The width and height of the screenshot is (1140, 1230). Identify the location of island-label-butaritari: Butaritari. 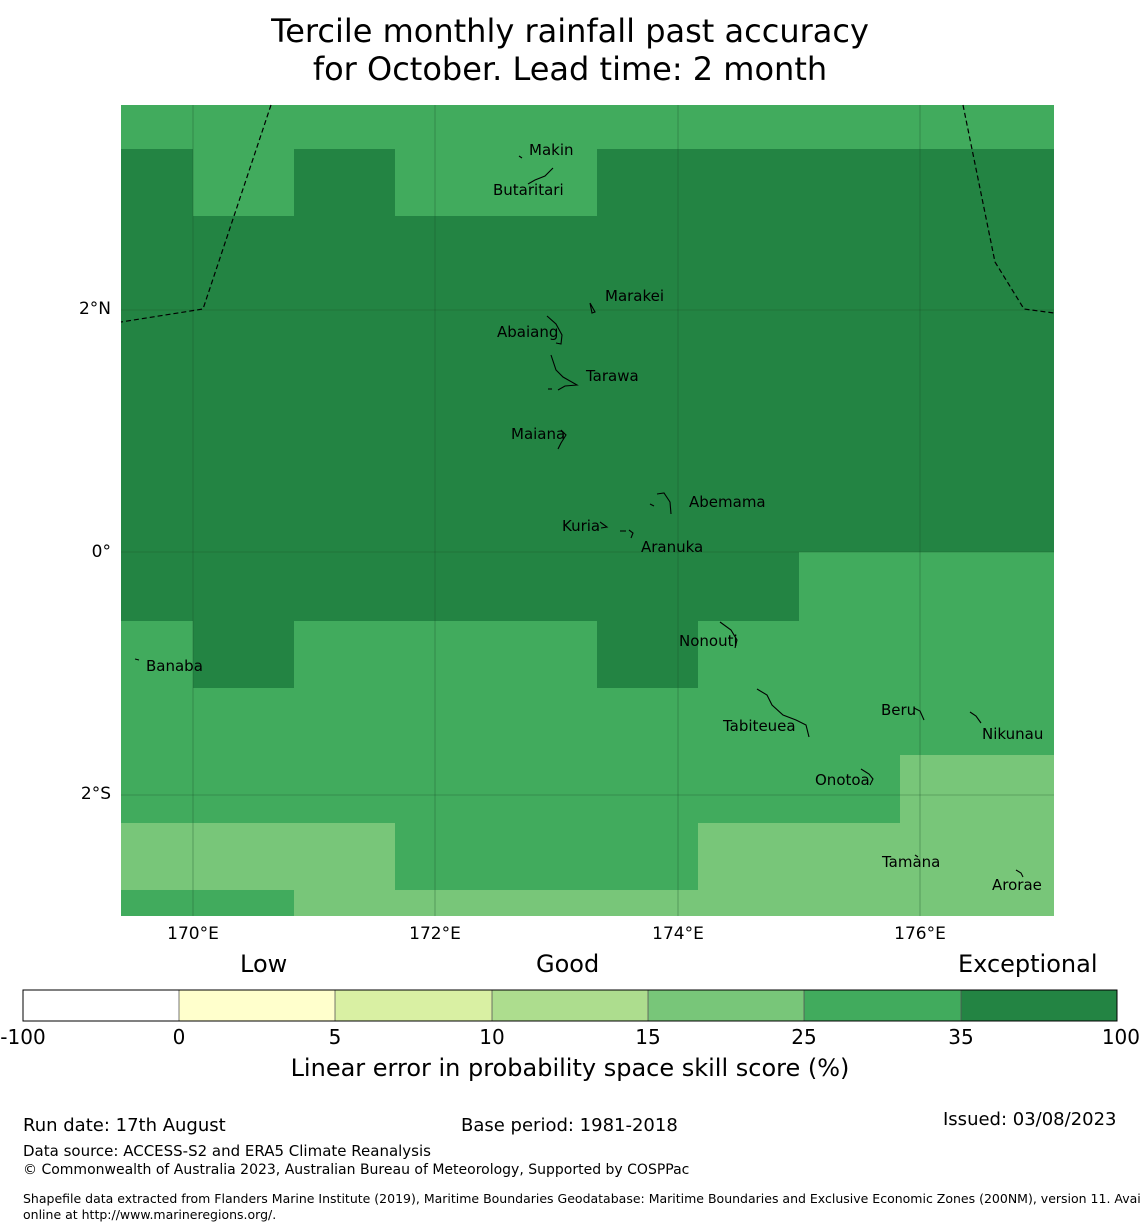
(528, 190).